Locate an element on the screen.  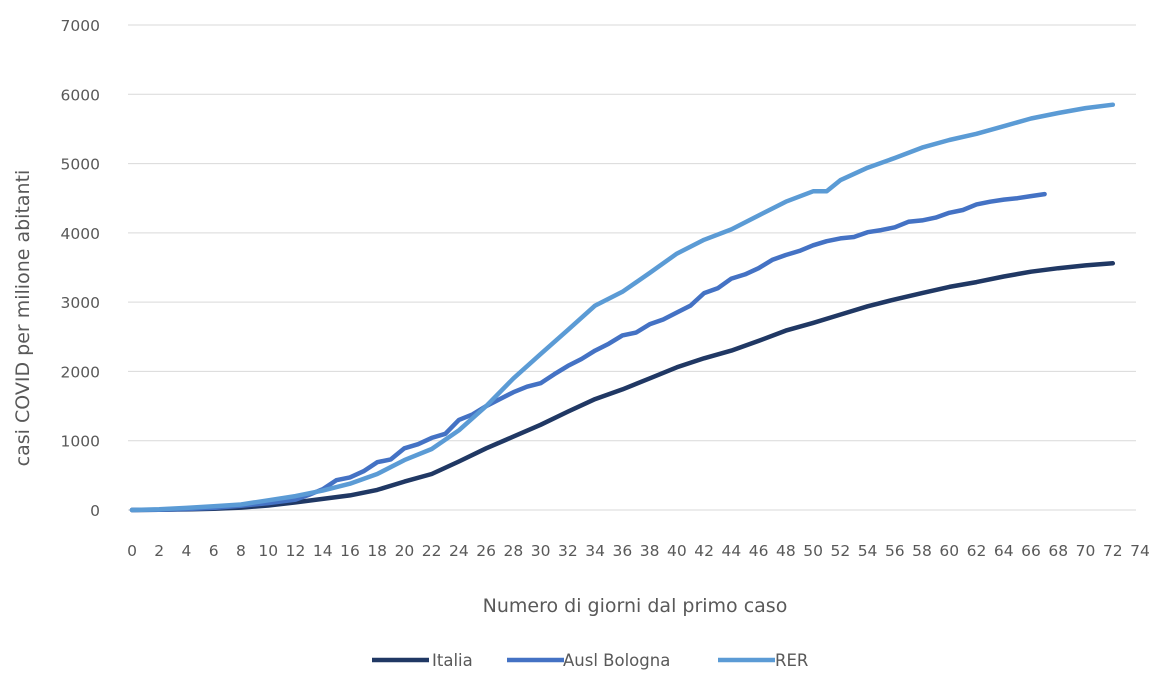
y-axis-title: casi COVID per milione abitanti is located at coordinates (23, 318).